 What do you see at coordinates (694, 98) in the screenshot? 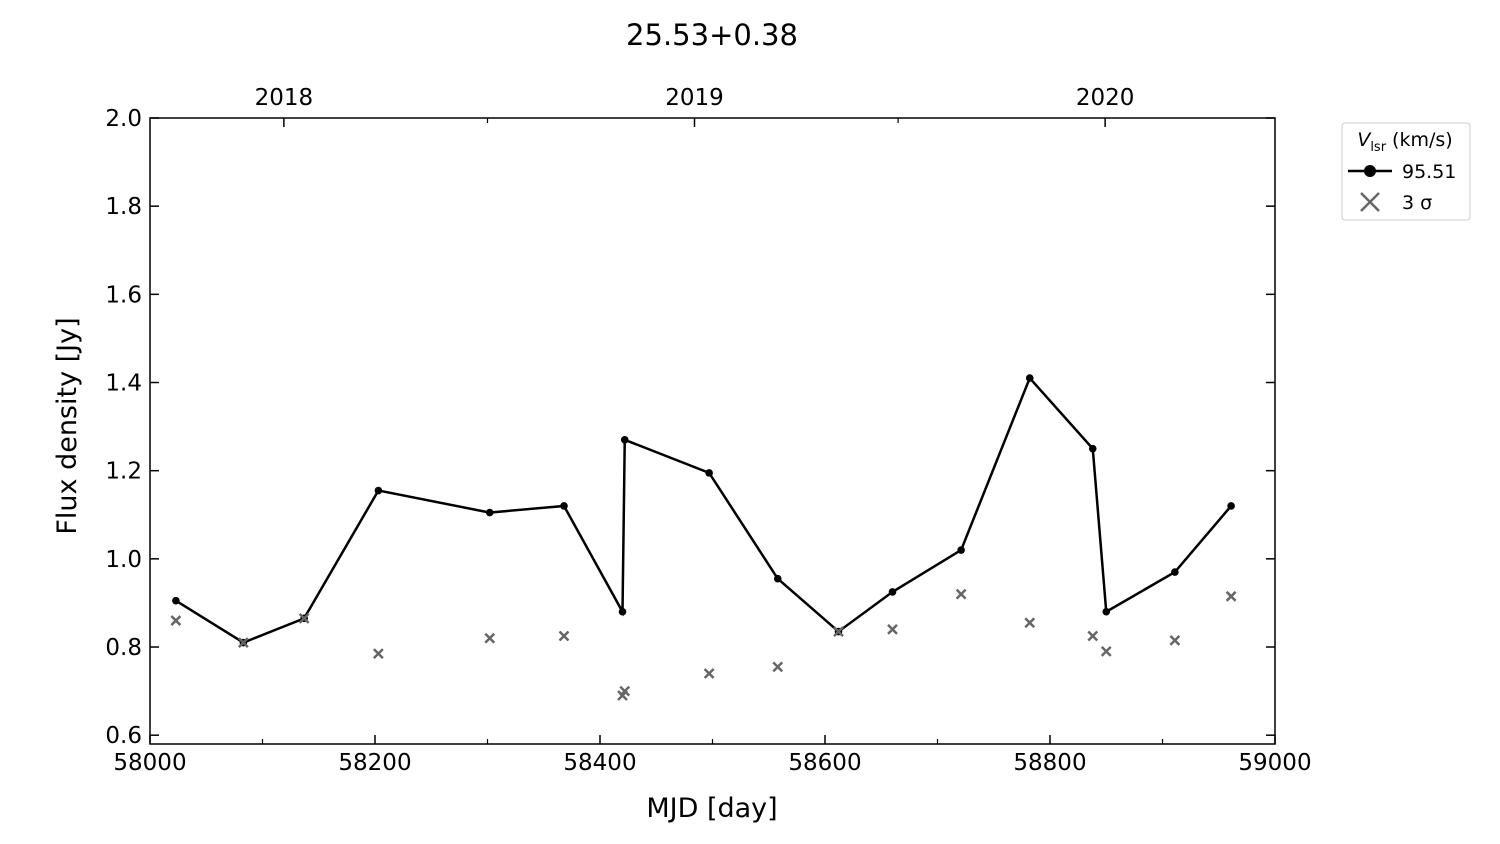
I see `x2-tick-label: 2019` at bounding box center [694, 98].